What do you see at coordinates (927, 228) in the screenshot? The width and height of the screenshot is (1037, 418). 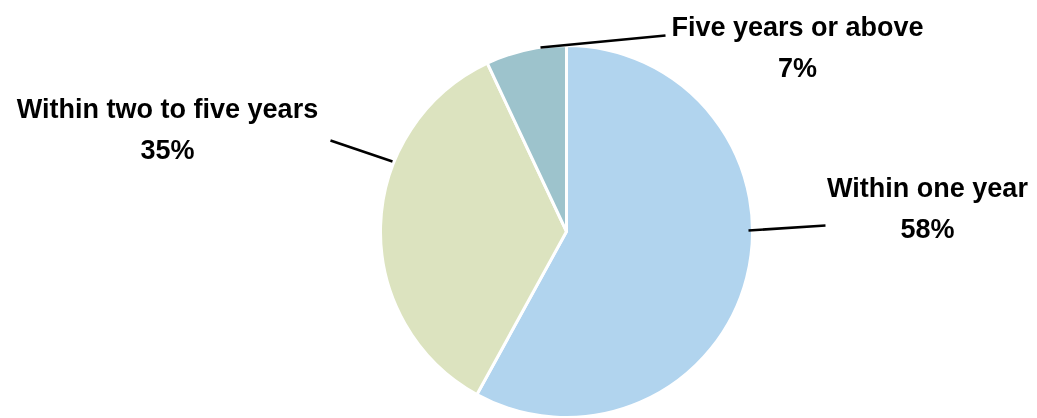 I see `data-label: 58%` at bounding box center [927, 228].